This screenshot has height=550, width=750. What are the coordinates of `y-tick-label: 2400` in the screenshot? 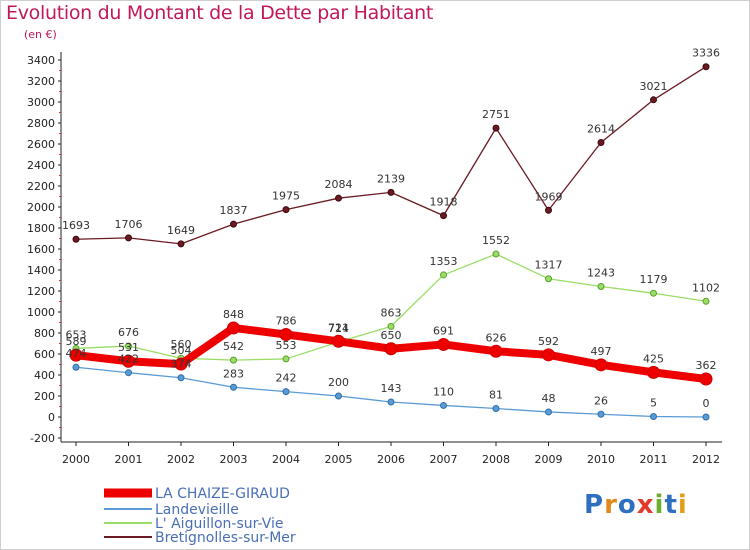 It's located at (41, 165).